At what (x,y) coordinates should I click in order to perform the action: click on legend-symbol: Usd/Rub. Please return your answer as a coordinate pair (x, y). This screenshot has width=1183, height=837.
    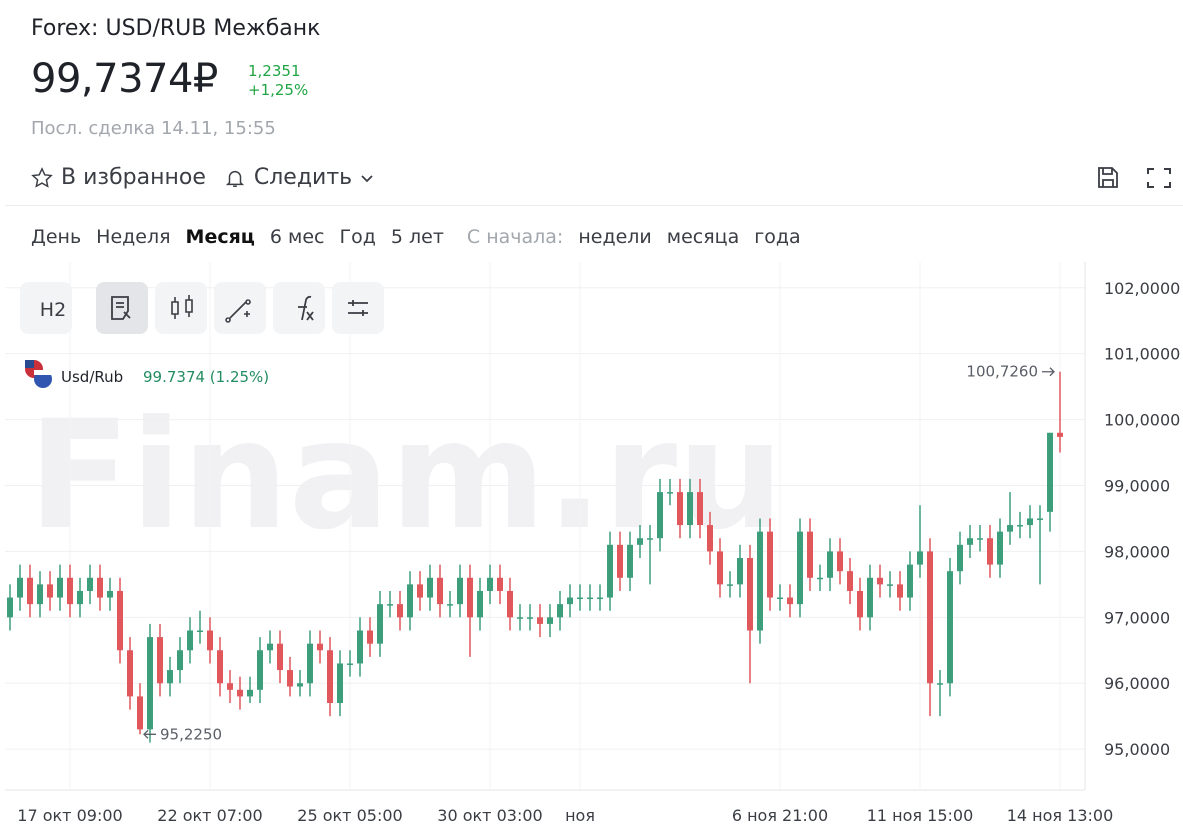
    Looking at the image, I should click on (92, 377).